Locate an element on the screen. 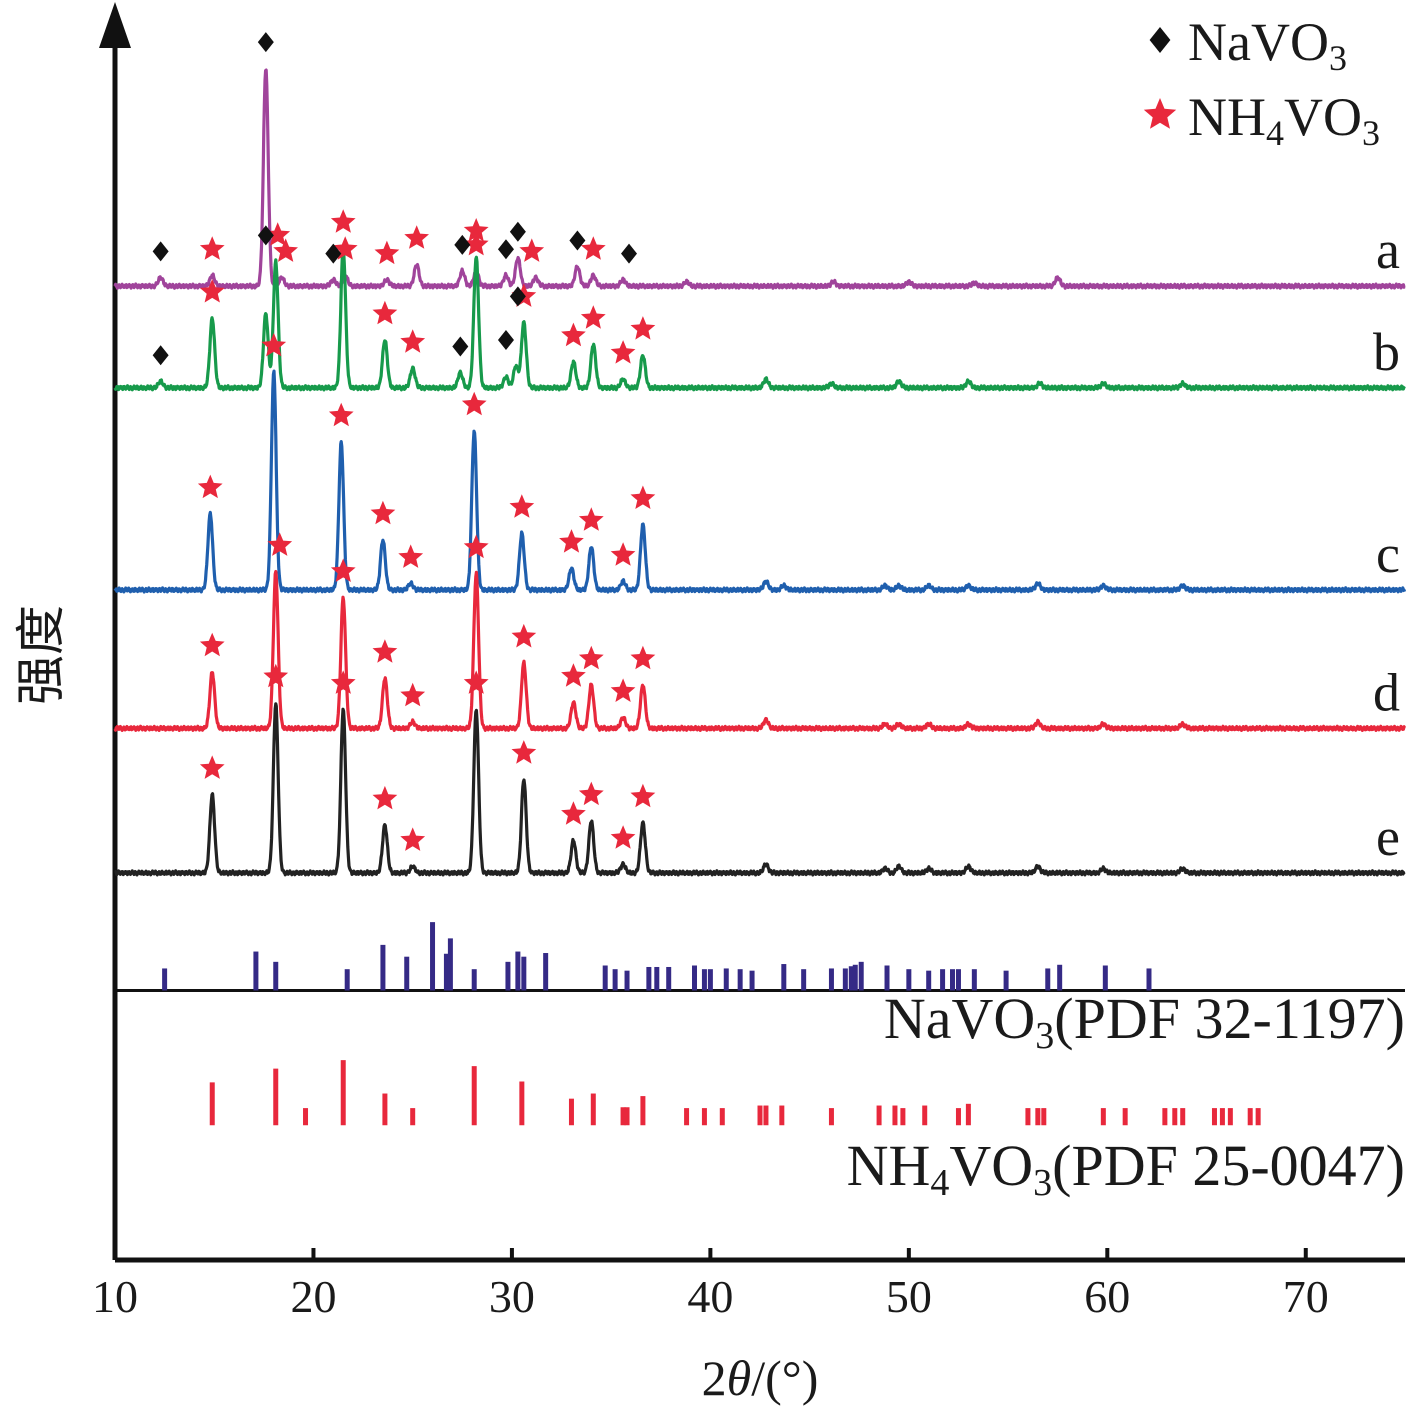  x-tick-label: 30 is located at coordinates (512, 1296).